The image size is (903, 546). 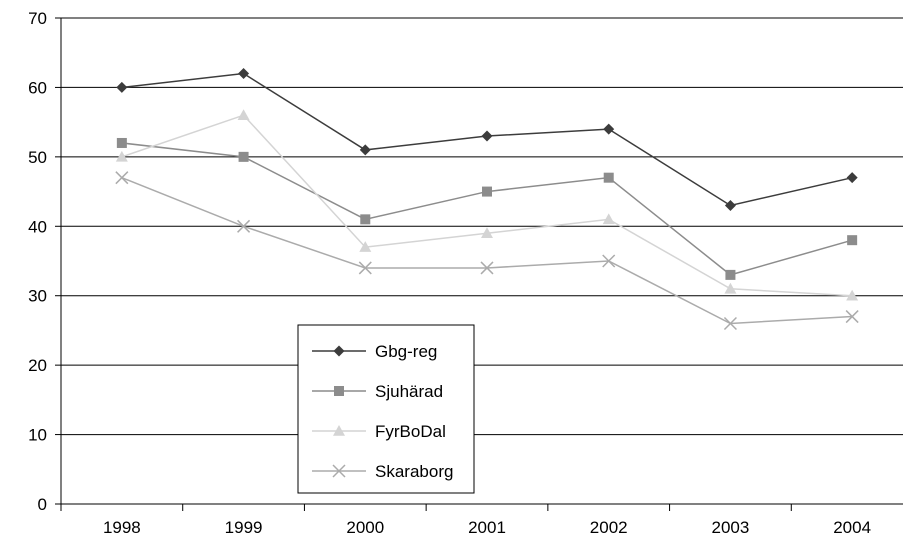 I want to click on x-tick-label: 2002, so click(x=609, y=527).